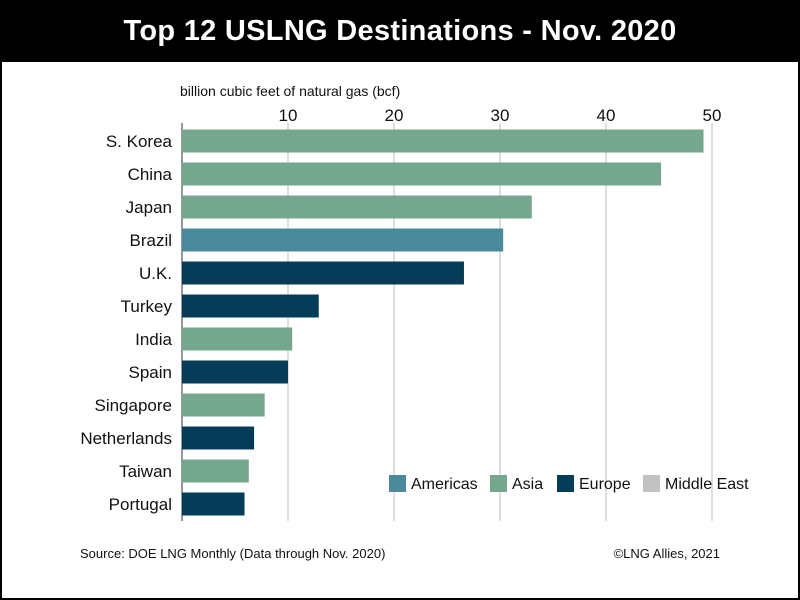 The height and width of the screenshot is (600, 800). I want to click on category-label-india: India, so click(153, 339).